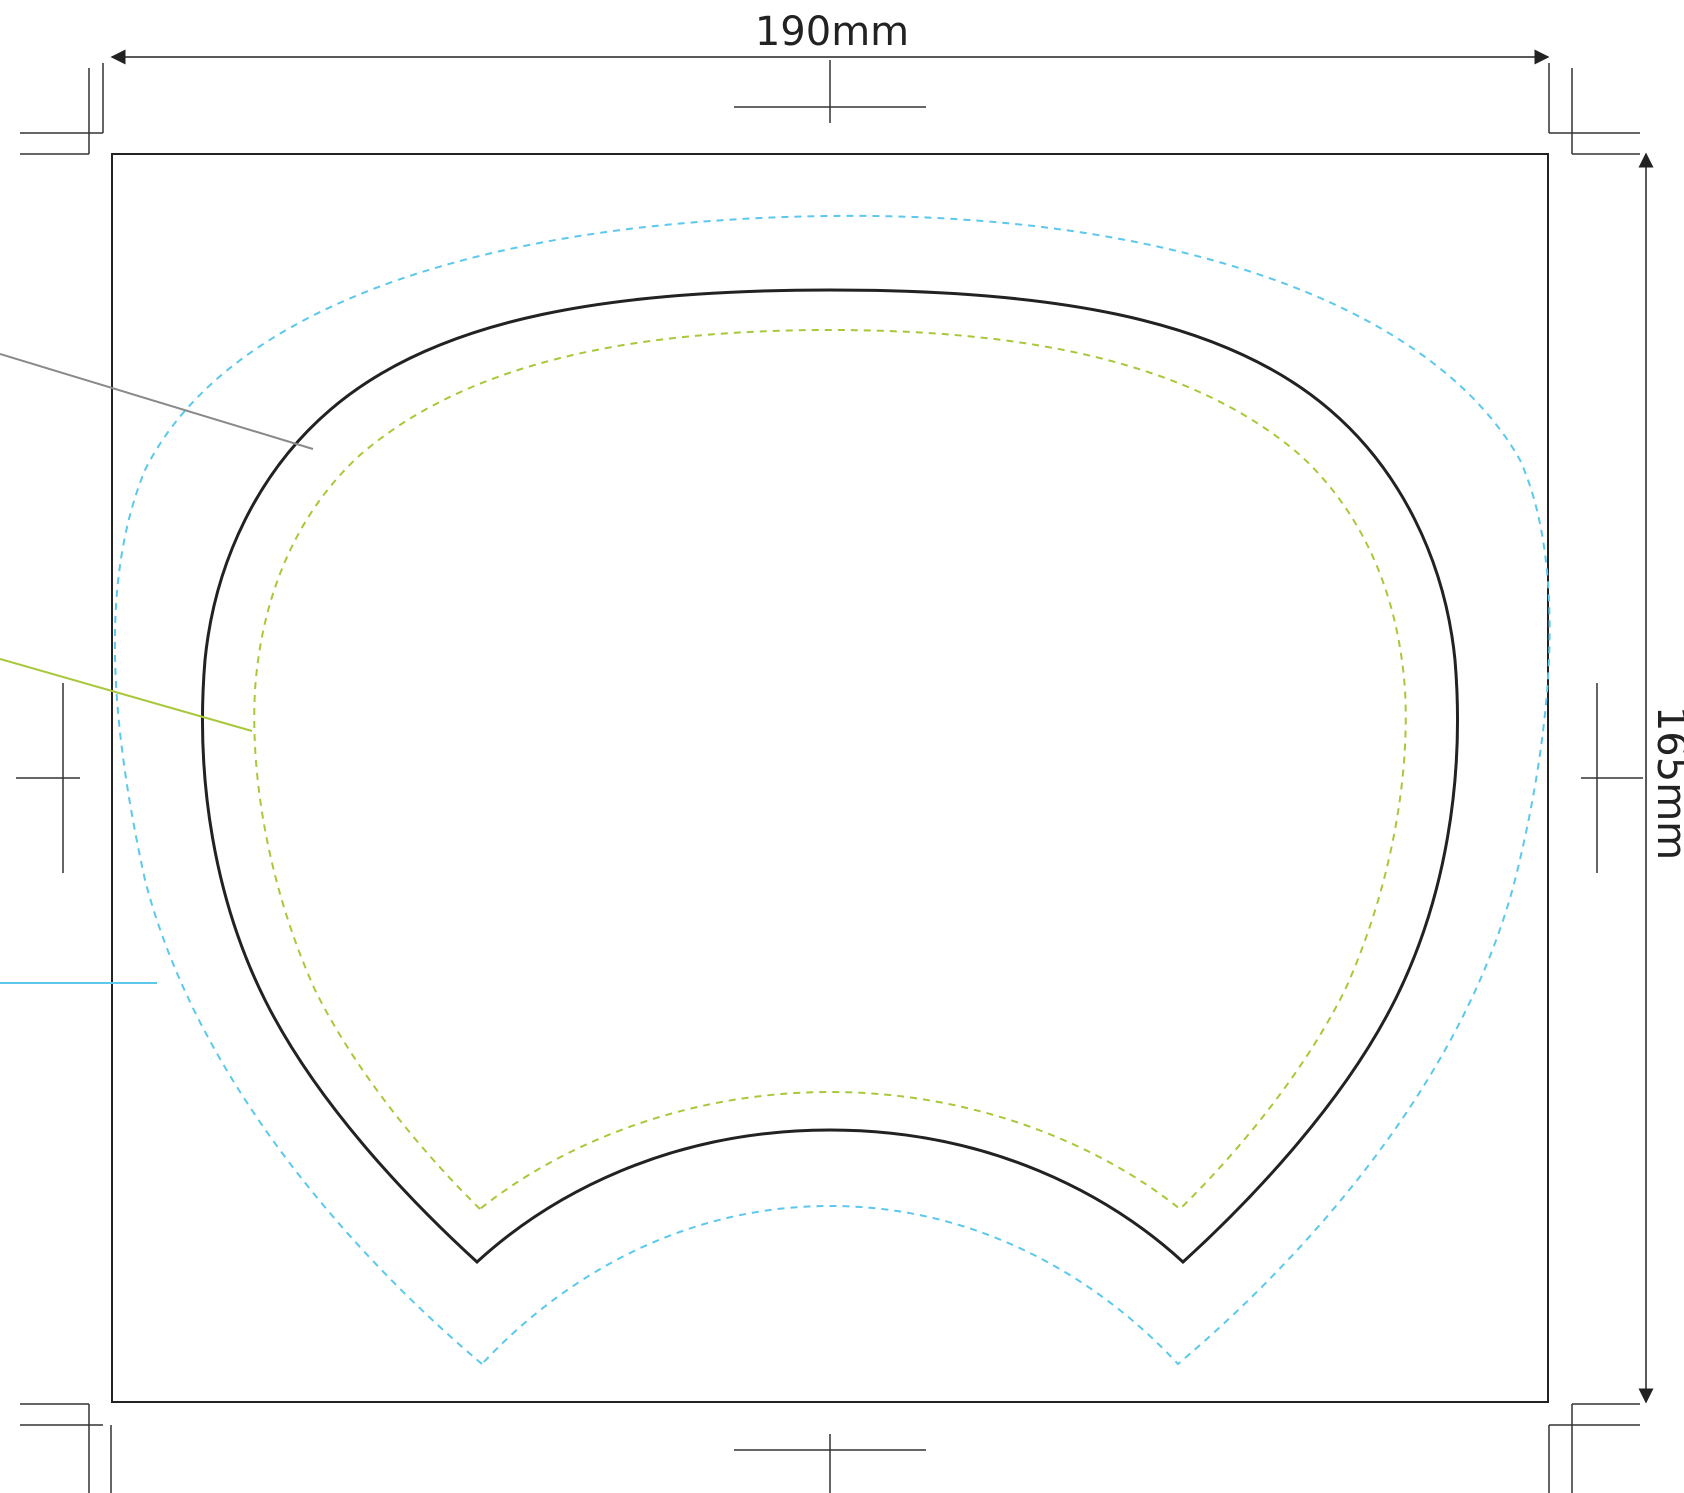 The height and width of the screenshot is (1493, 1684). What do you see at coordinates (832, 32) in the screenshot?
I see `width-label: 190mm` at bounding box center [832, 32].